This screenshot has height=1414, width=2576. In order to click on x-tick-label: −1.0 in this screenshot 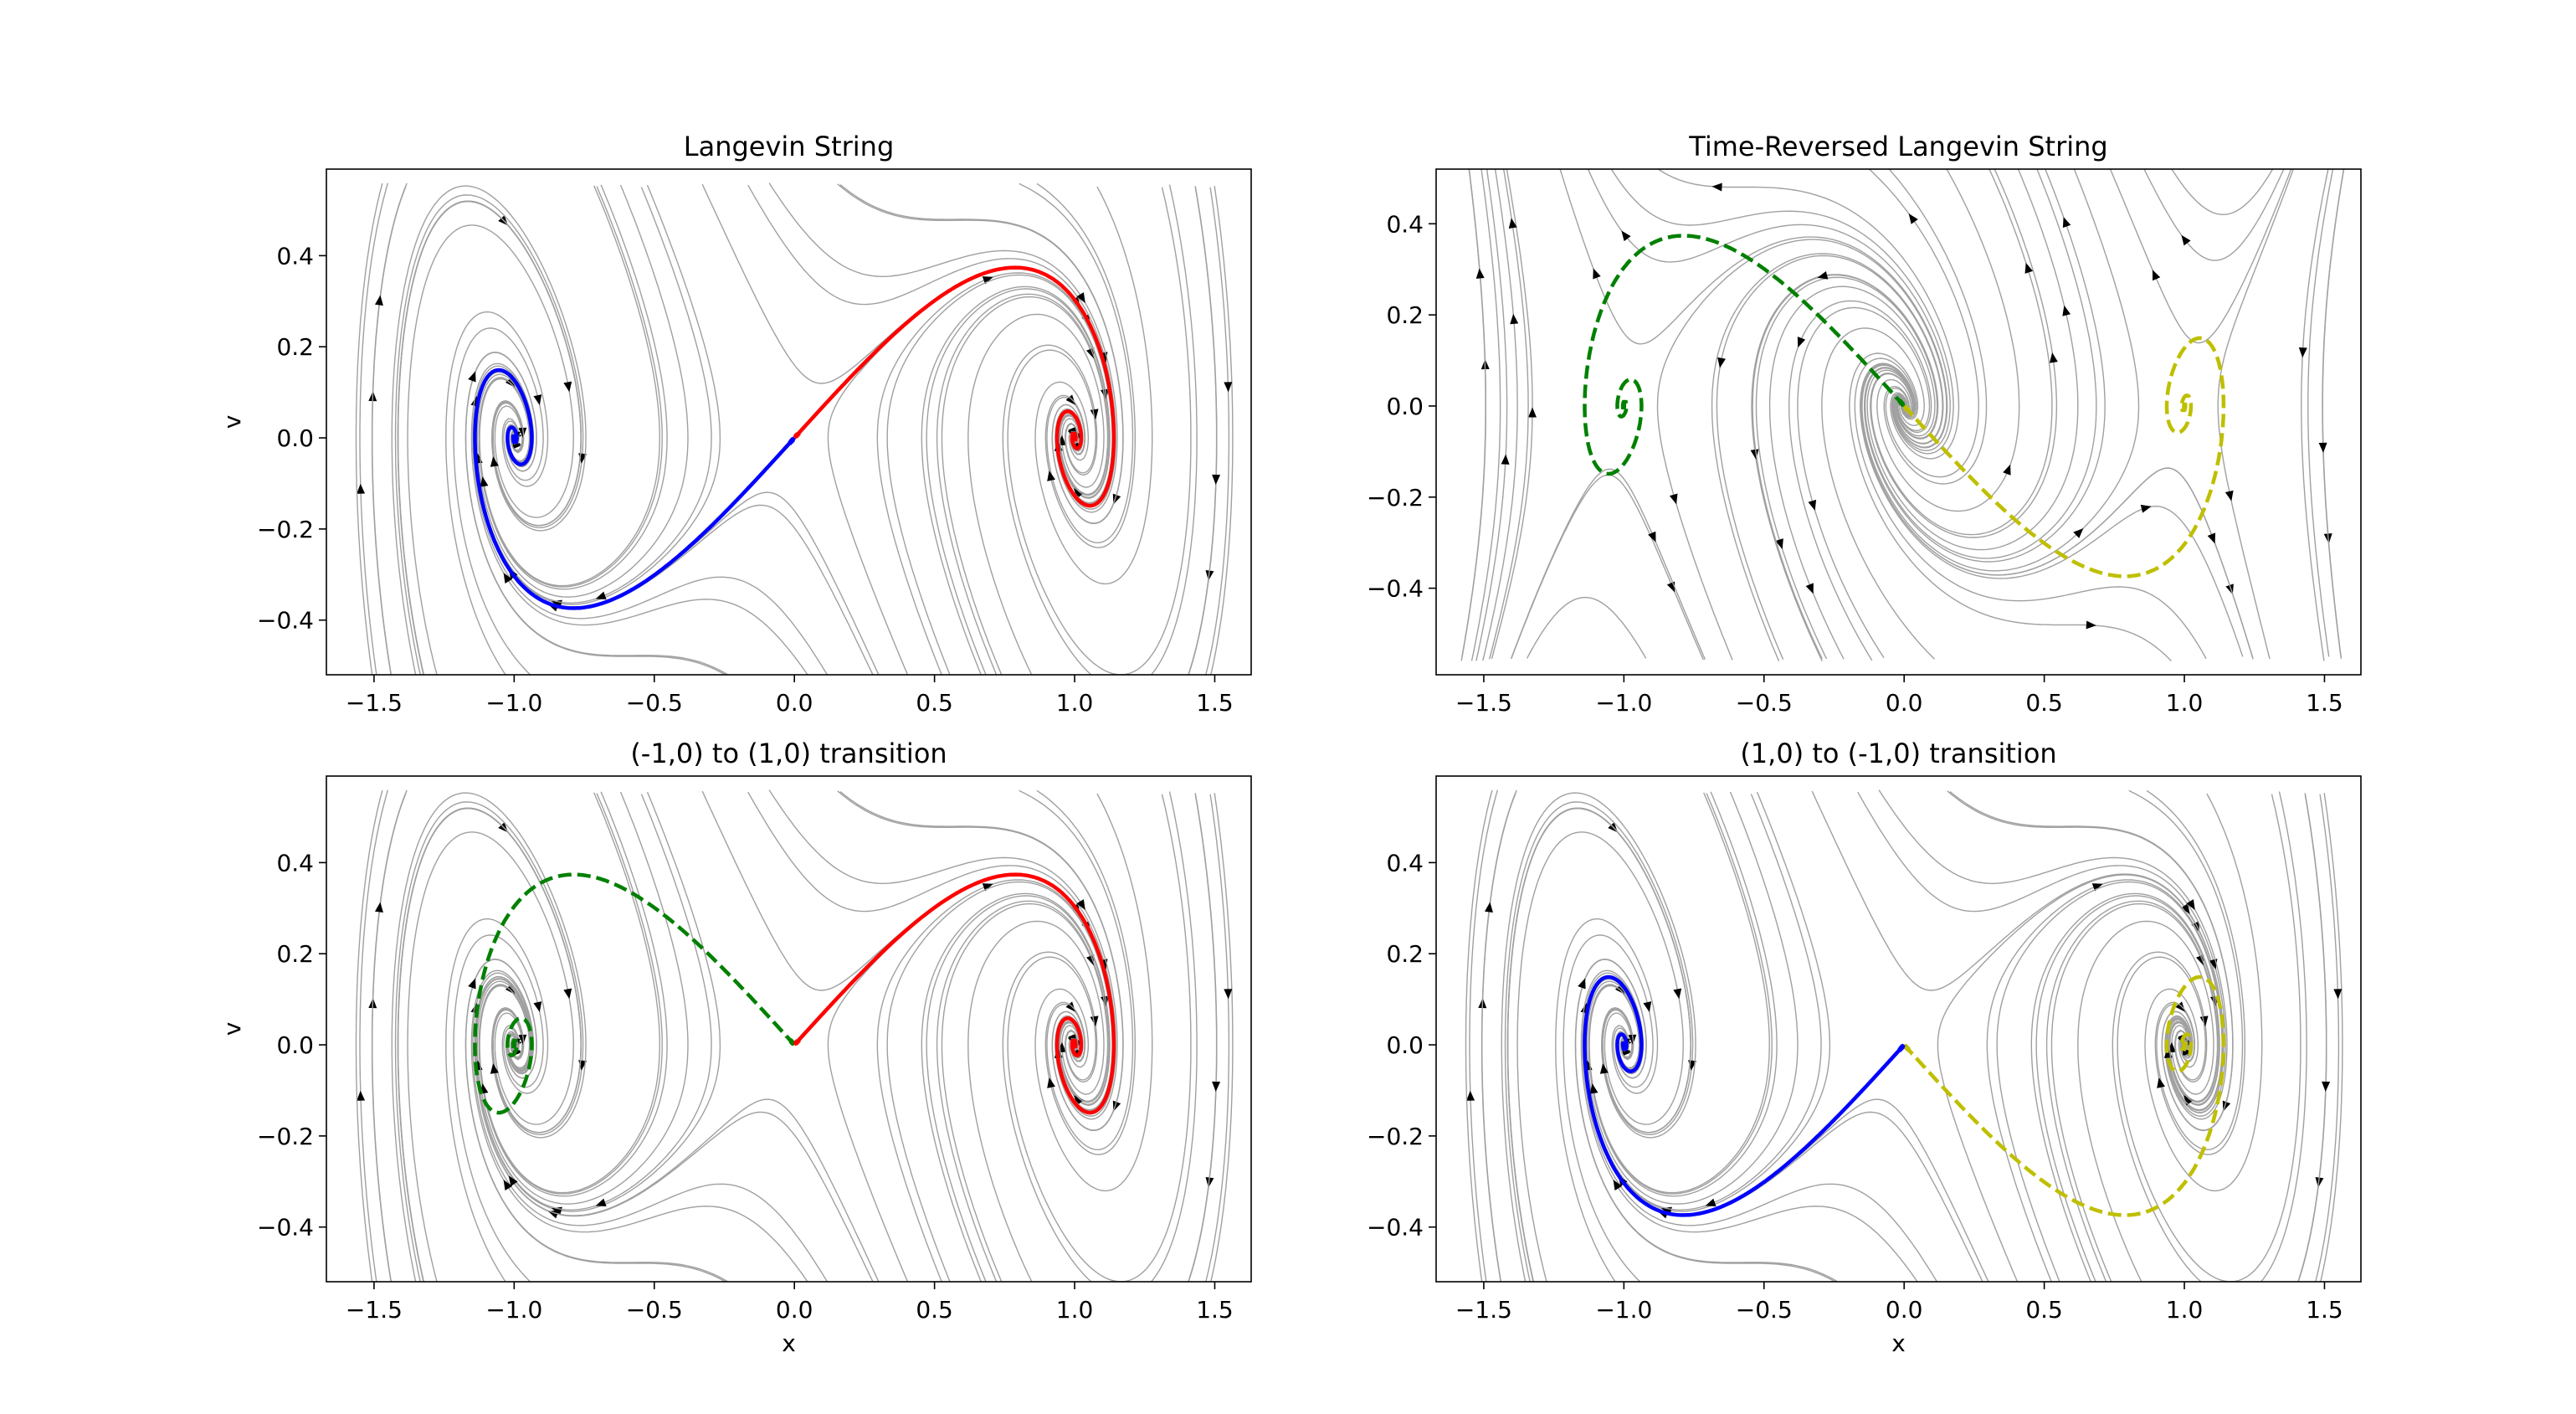, I will do `click(1623, 1310)`.